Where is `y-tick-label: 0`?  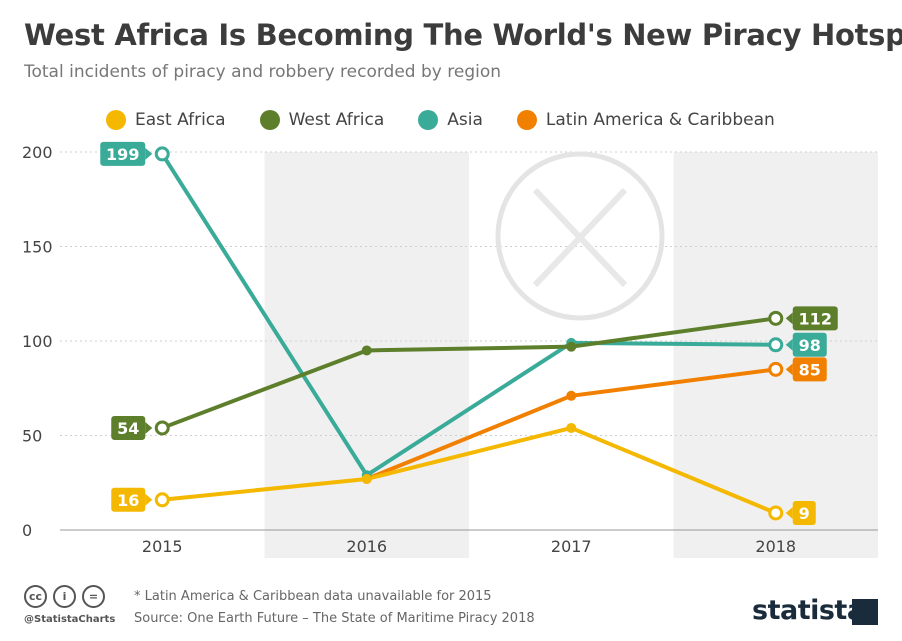 y-tick-label: 0 is located at coordinates (27, 530).